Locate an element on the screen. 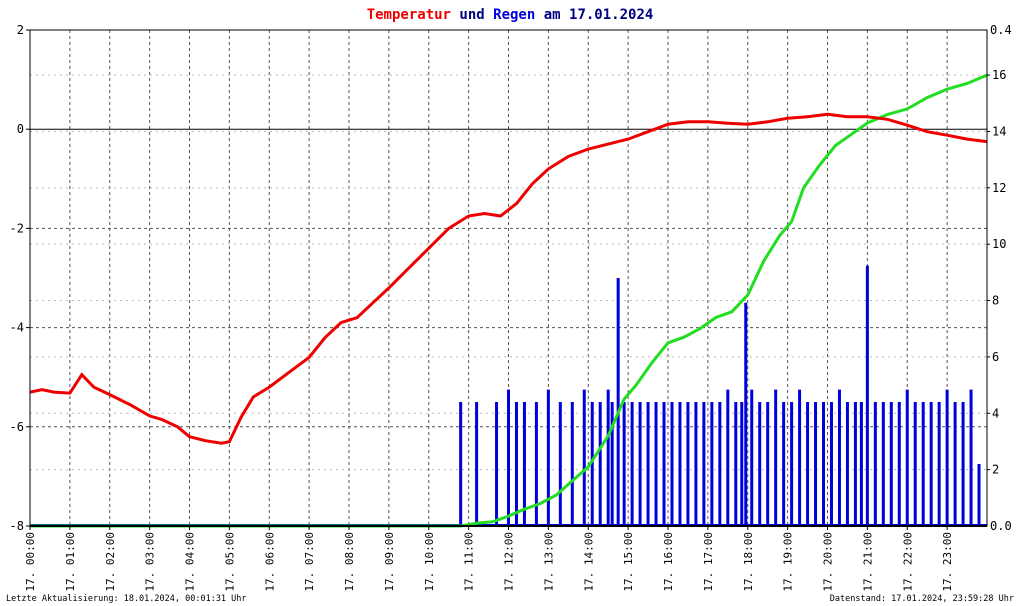  x-tick-label: 17. 12:00 is located at coordinates (509, 562).